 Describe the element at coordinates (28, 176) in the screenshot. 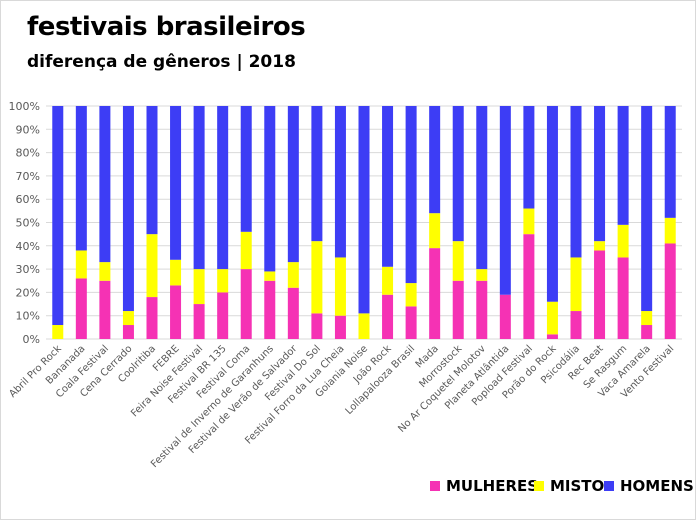

I see `y-tick-label: 70%` at that location.